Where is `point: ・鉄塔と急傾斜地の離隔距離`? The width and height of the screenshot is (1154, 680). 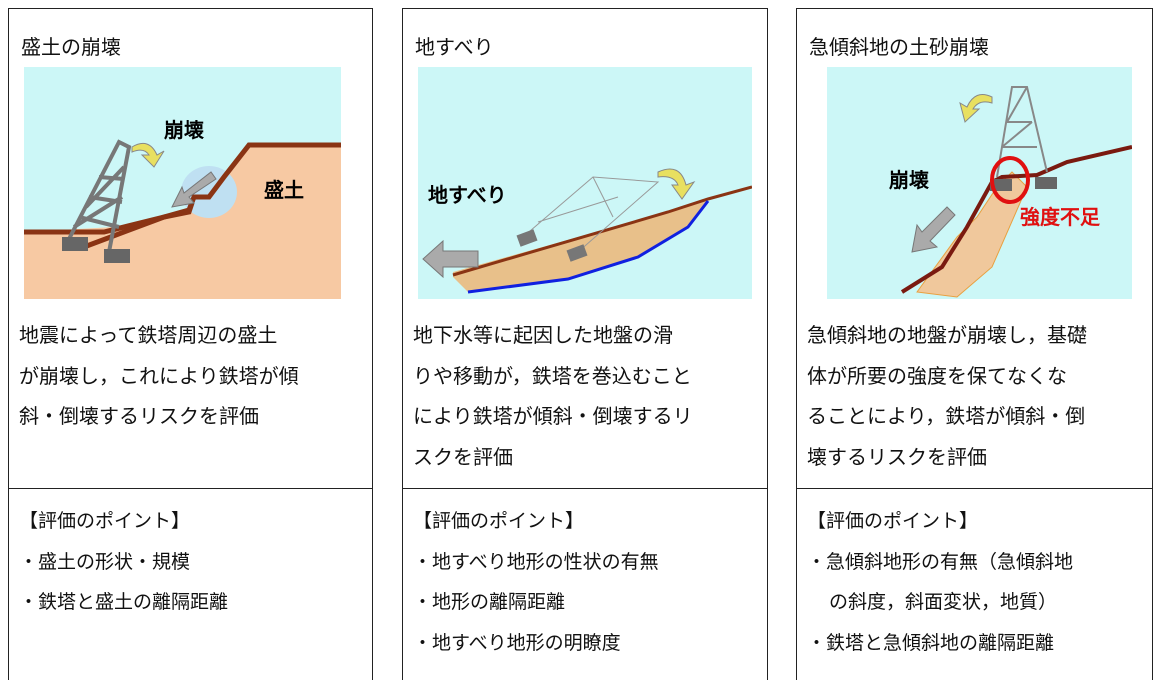
point: ・鉄塔と急傾斜地の離隔距離 is located at coordinates (931, 642).